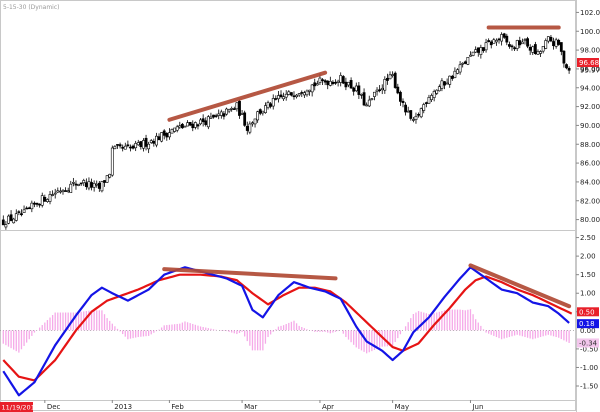 The height and width of the screenshot is (412, 600). Describe the element at coordinates (589, 349) in the screenshot. I see `osc-axis-label: -0.50` at that location.